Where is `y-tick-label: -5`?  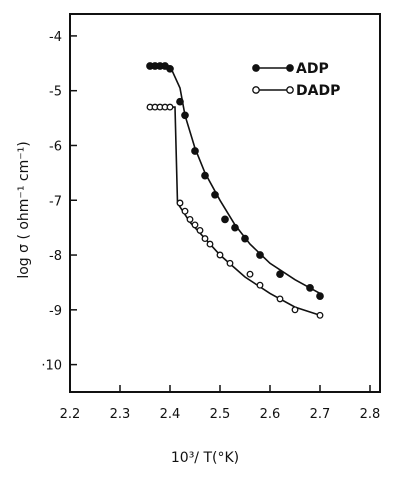 y-tick-label: -5 is located at coordinates (55, 92).